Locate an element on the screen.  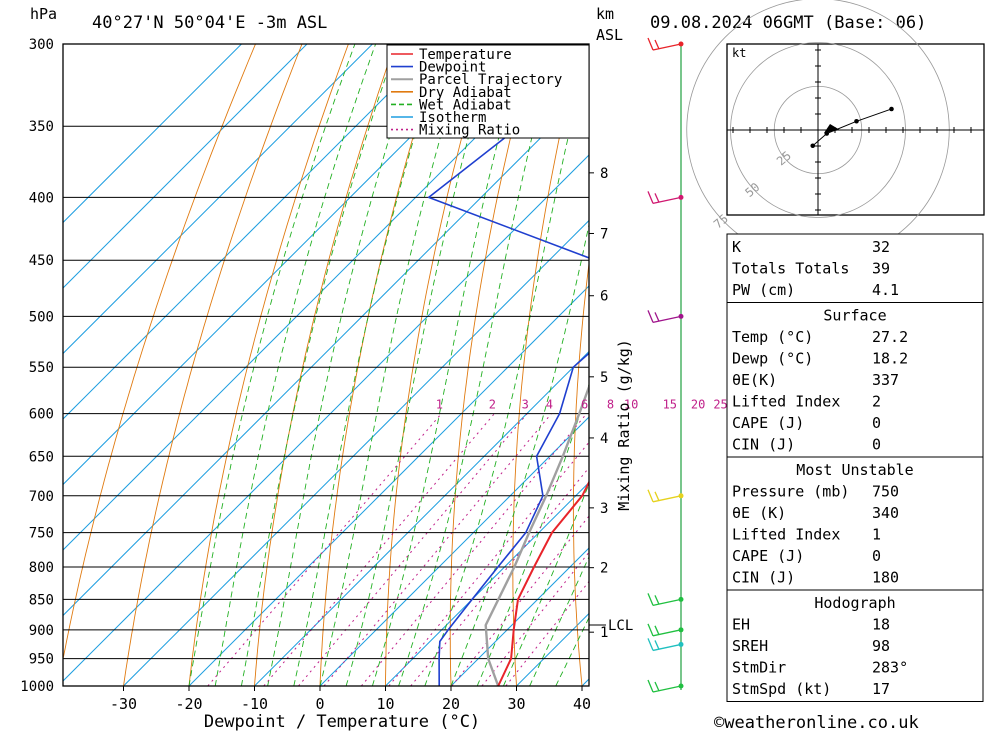
pressure-tick-label: 550 is located at coordinates (41, 368).